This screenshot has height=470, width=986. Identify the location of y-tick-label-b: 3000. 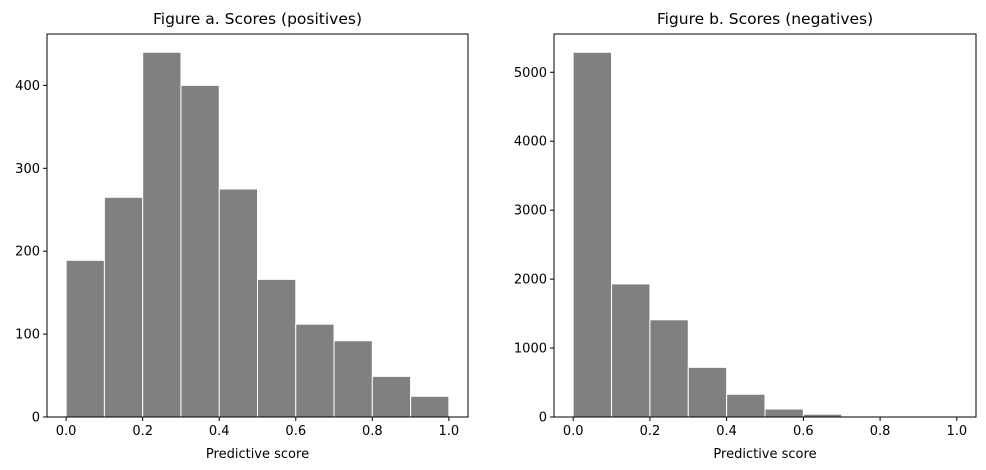
(530, 211).